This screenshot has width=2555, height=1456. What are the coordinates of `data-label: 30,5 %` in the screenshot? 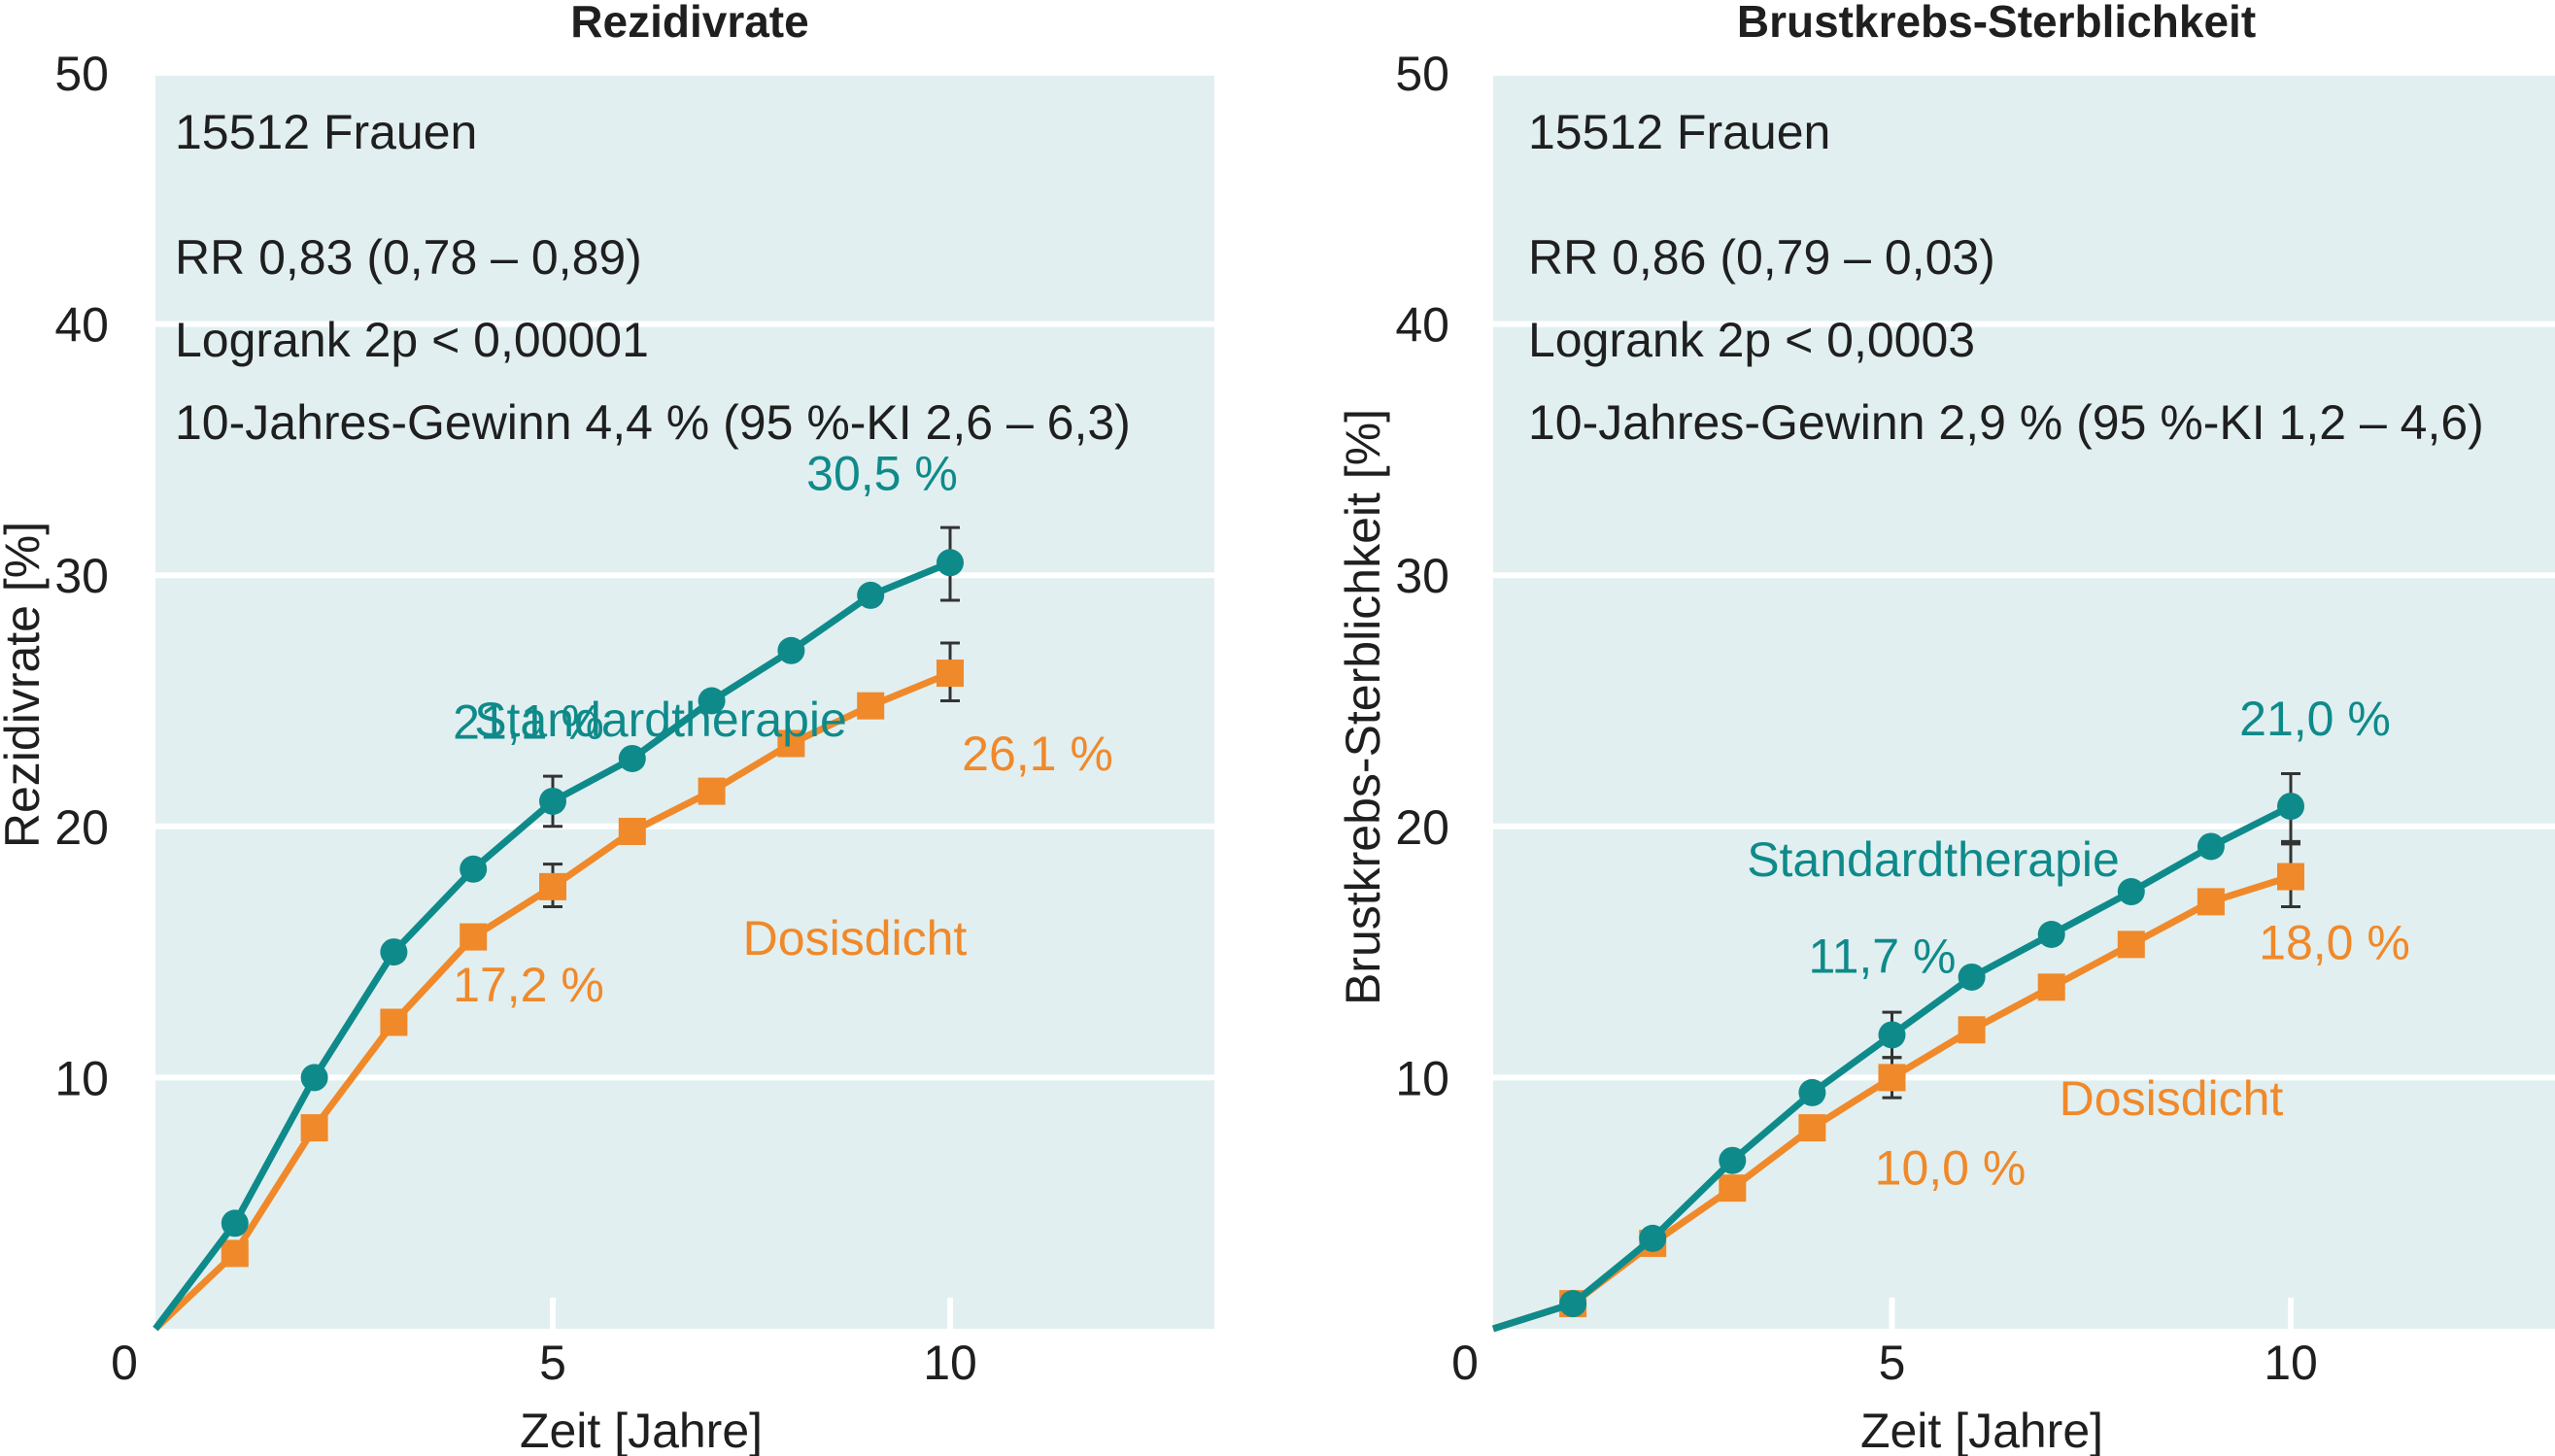 It's located at (882, 473).